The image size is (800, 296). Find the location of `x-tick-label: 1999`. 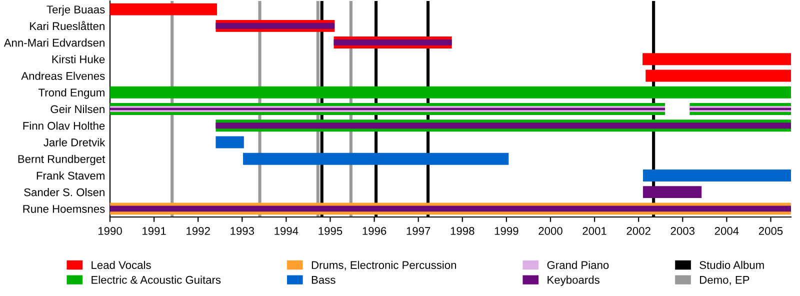

x-tick-label: 1999 is located at coordinates (506, 231).